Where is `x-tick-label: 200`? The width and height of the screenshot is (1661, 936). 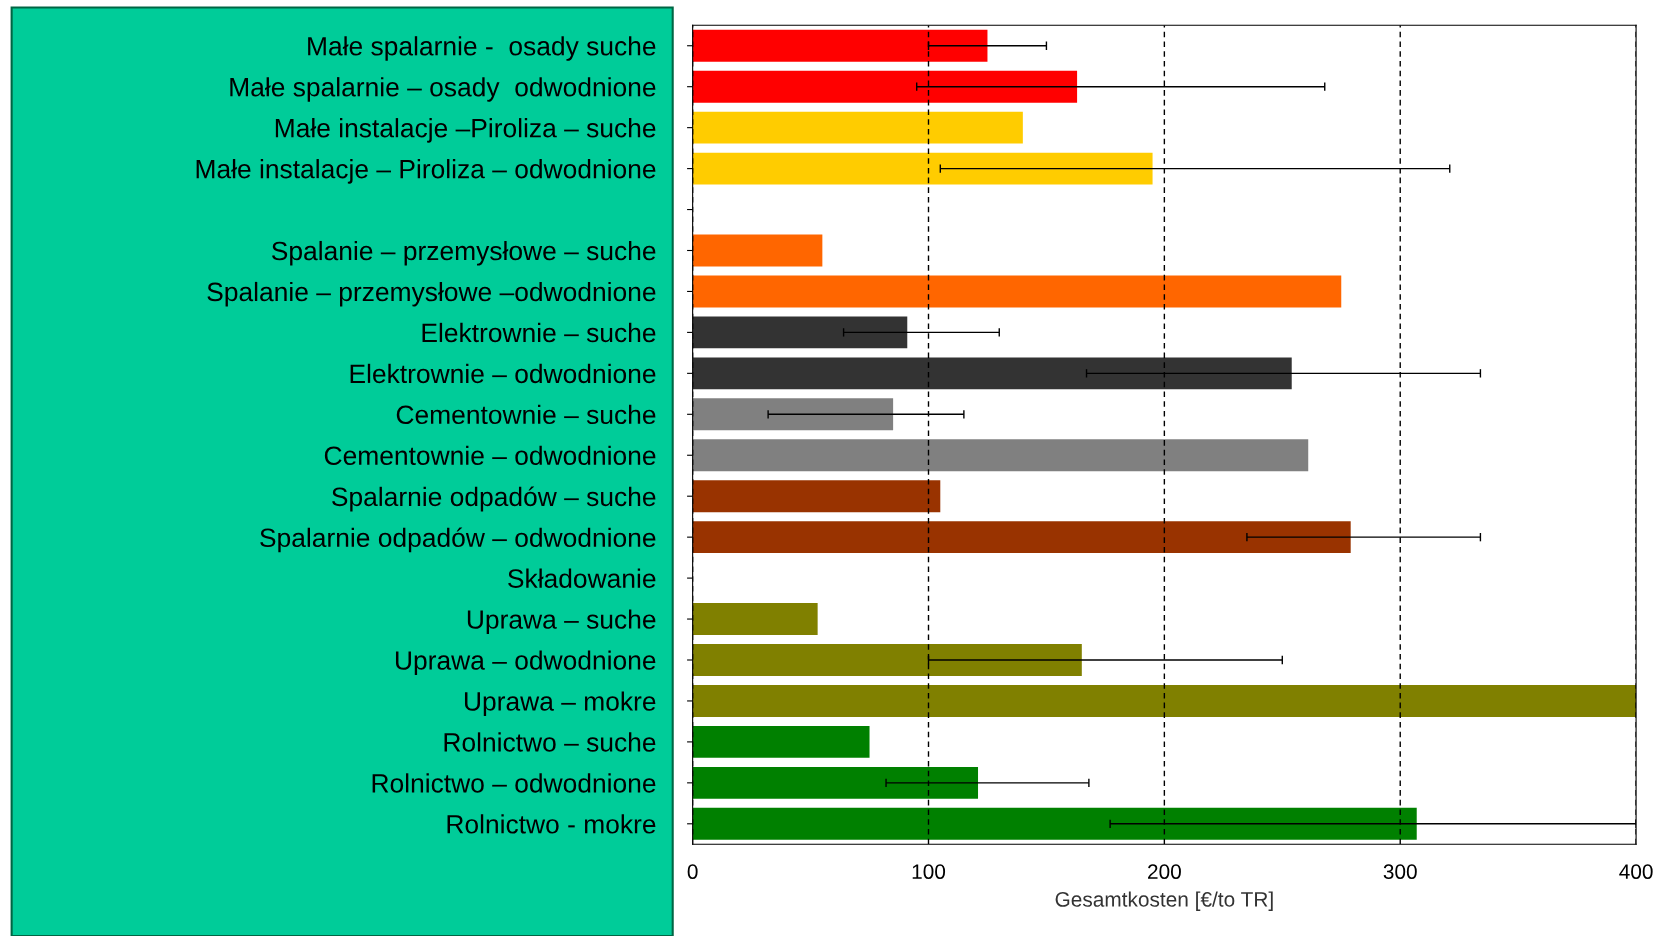 x-tick-label: 200 is located at coordinates (1164, 872).